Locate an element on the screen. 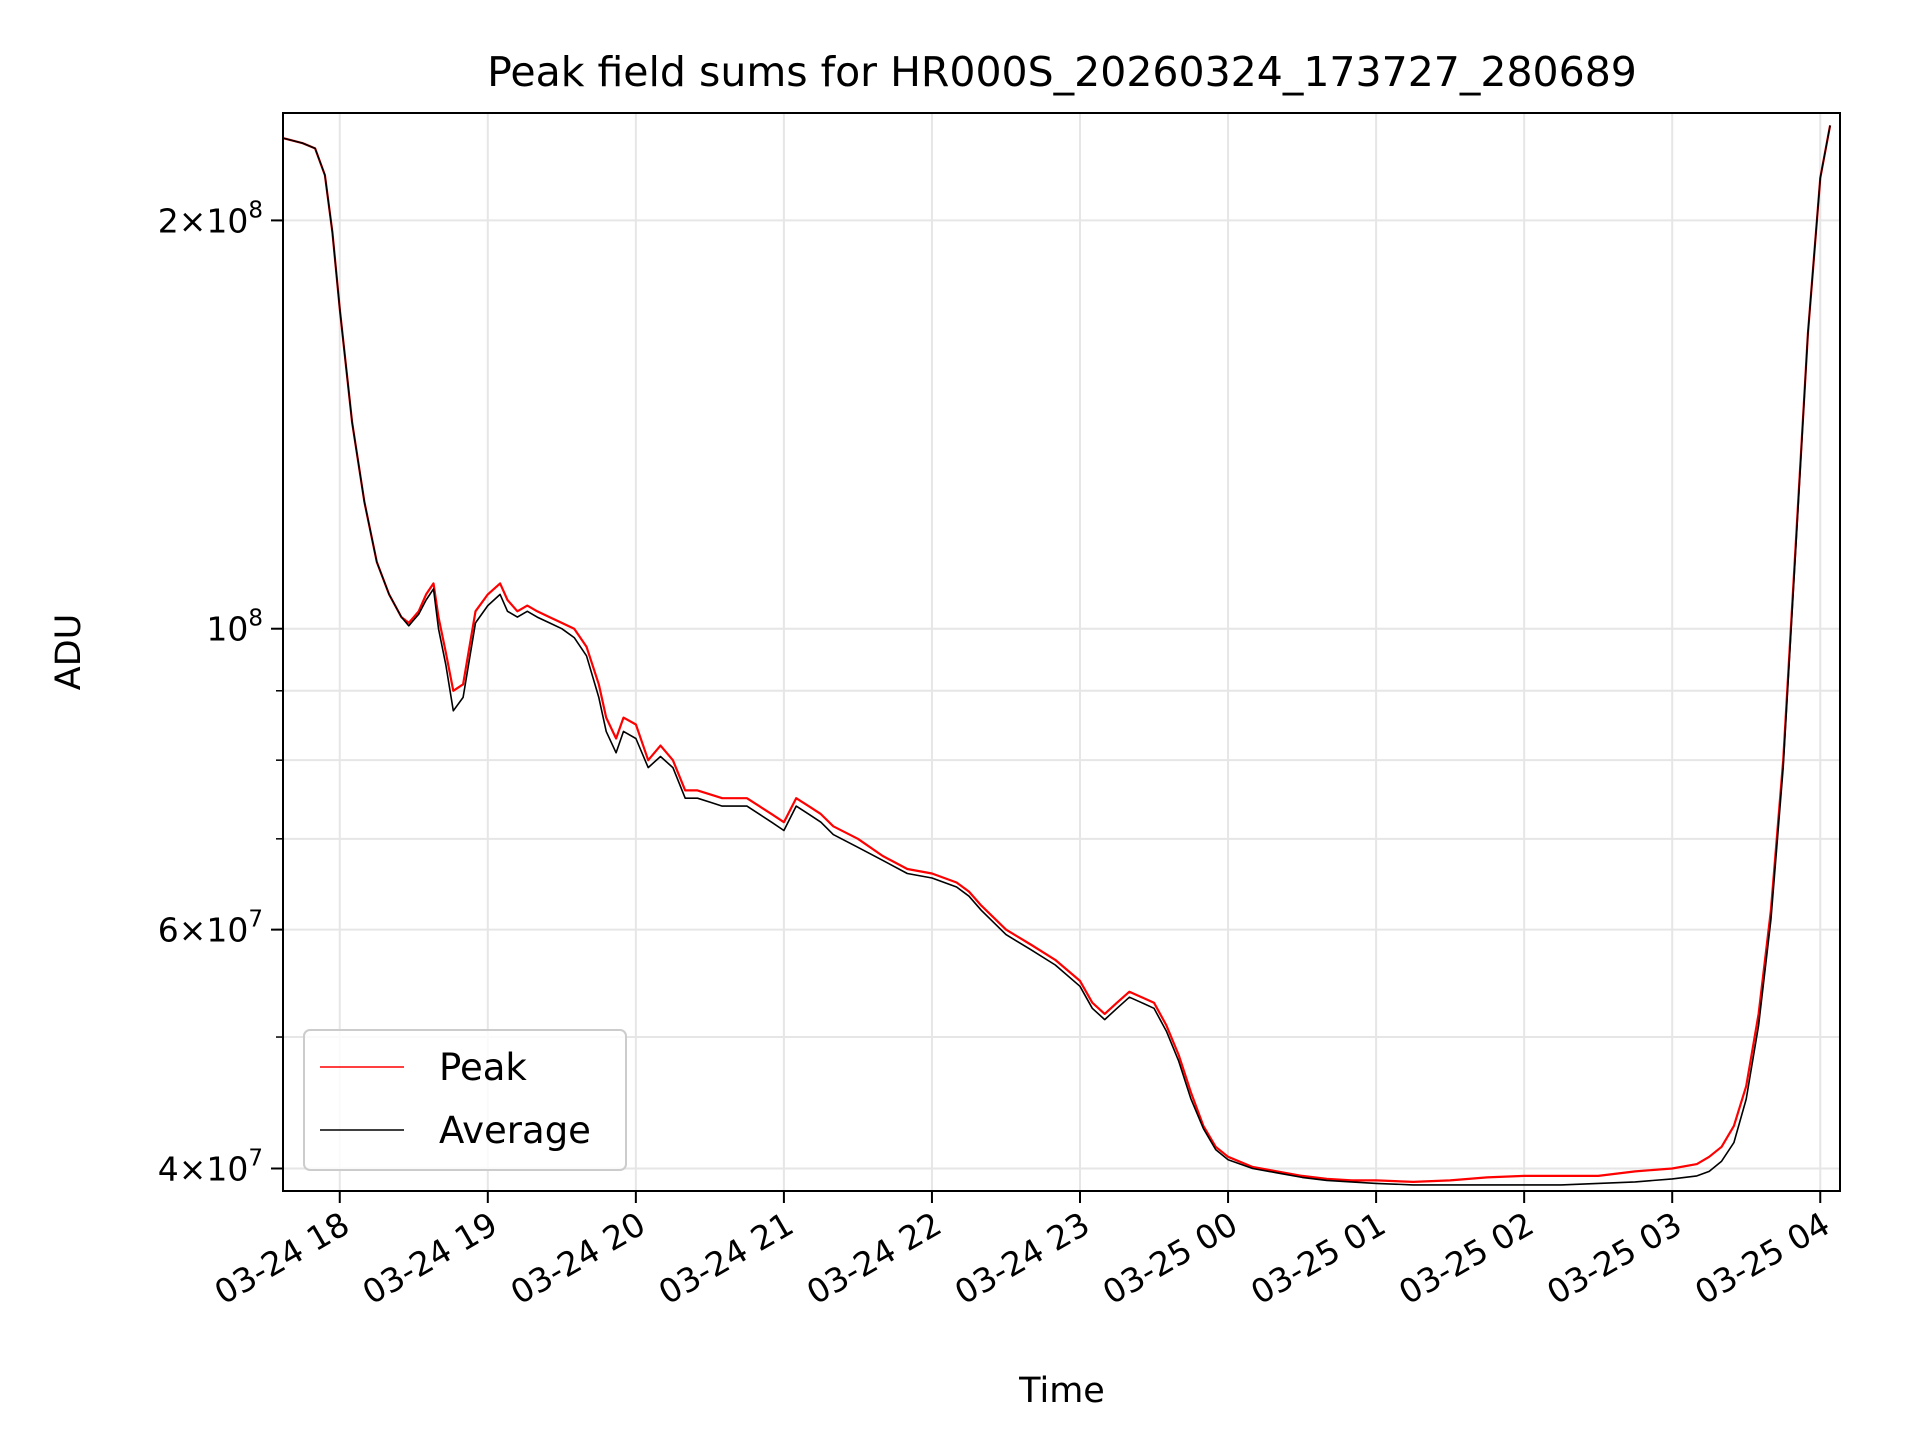 Image resolution: width=1920 pixels, height=1440 pixels. y-axis-ticks: 4×107 6×107 108 2×108 is located at coordinates (220, 692).